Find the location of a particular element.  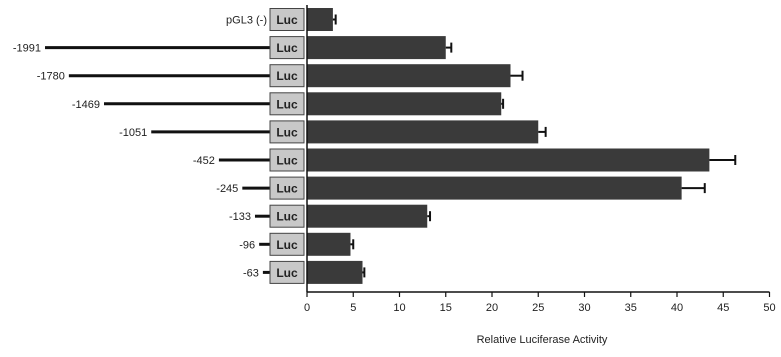

x-tick-label: 10 is located at coordinates (399, 308).